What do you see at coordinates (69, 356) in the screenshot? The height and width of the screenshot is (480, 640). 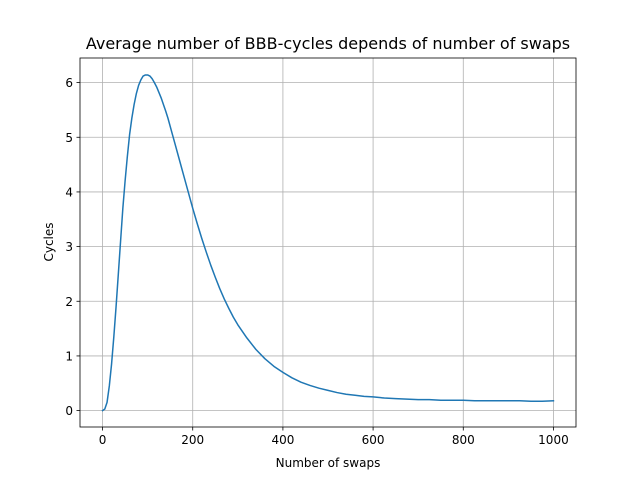 I see `y-tick-label: 1` at bounding box center [69, 356].